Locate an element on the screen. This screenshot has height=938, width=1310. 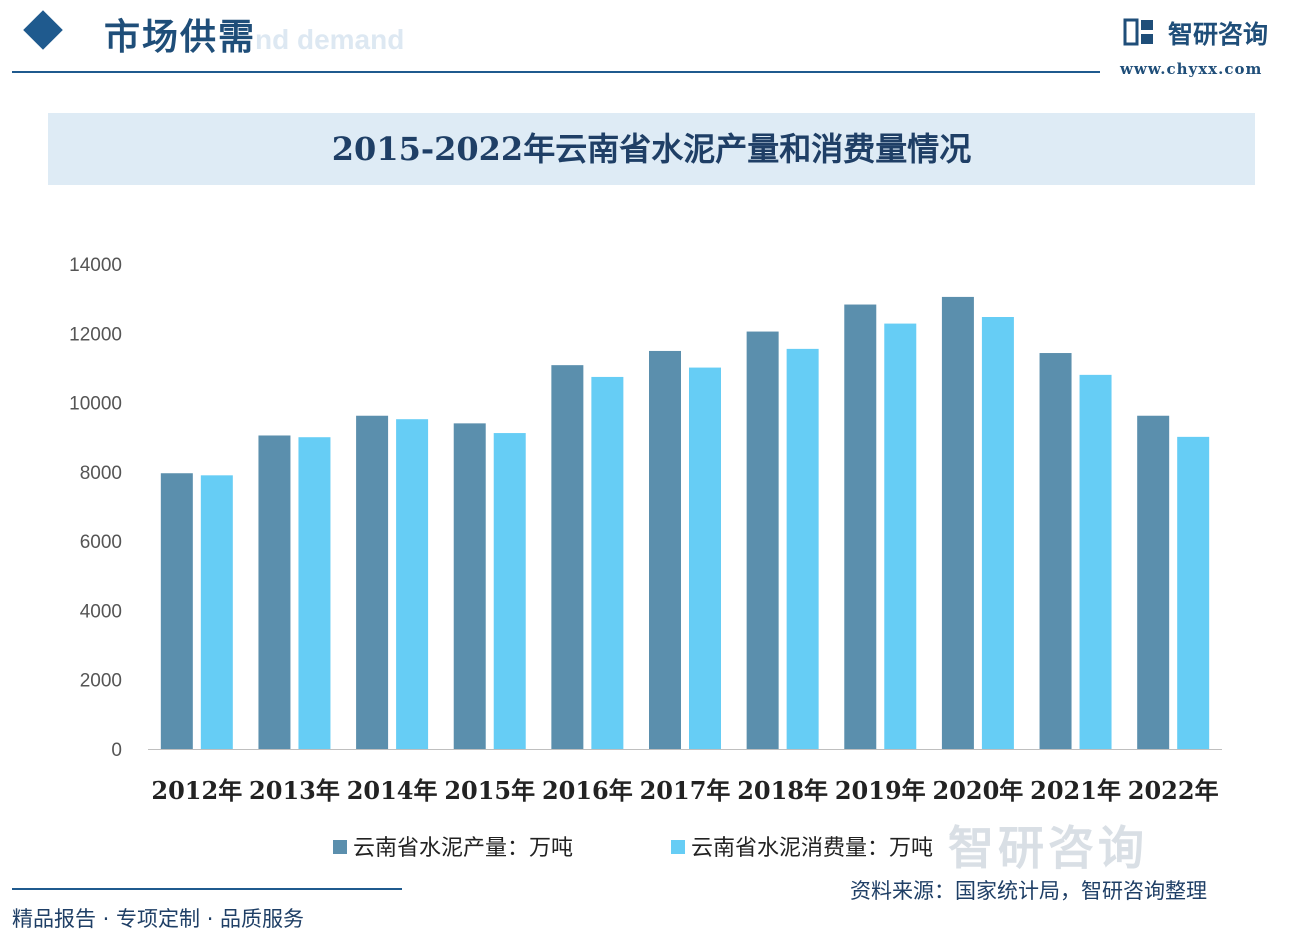
y-tick-label: 4000 is located at coordinates (101, 611).